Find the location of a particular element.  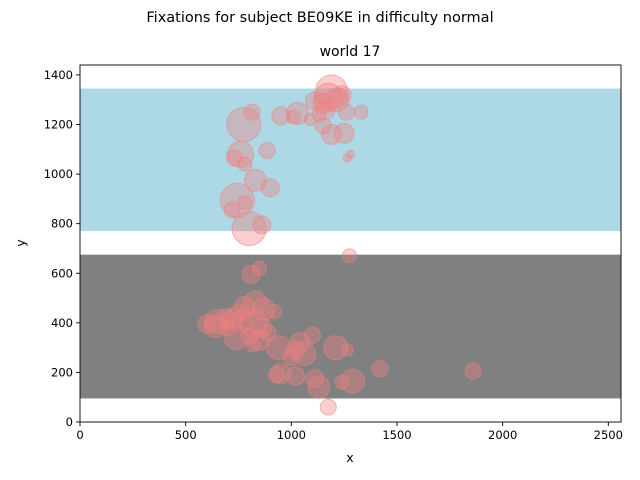

y-tick-label: 800 is located at coordinates (62, 224).